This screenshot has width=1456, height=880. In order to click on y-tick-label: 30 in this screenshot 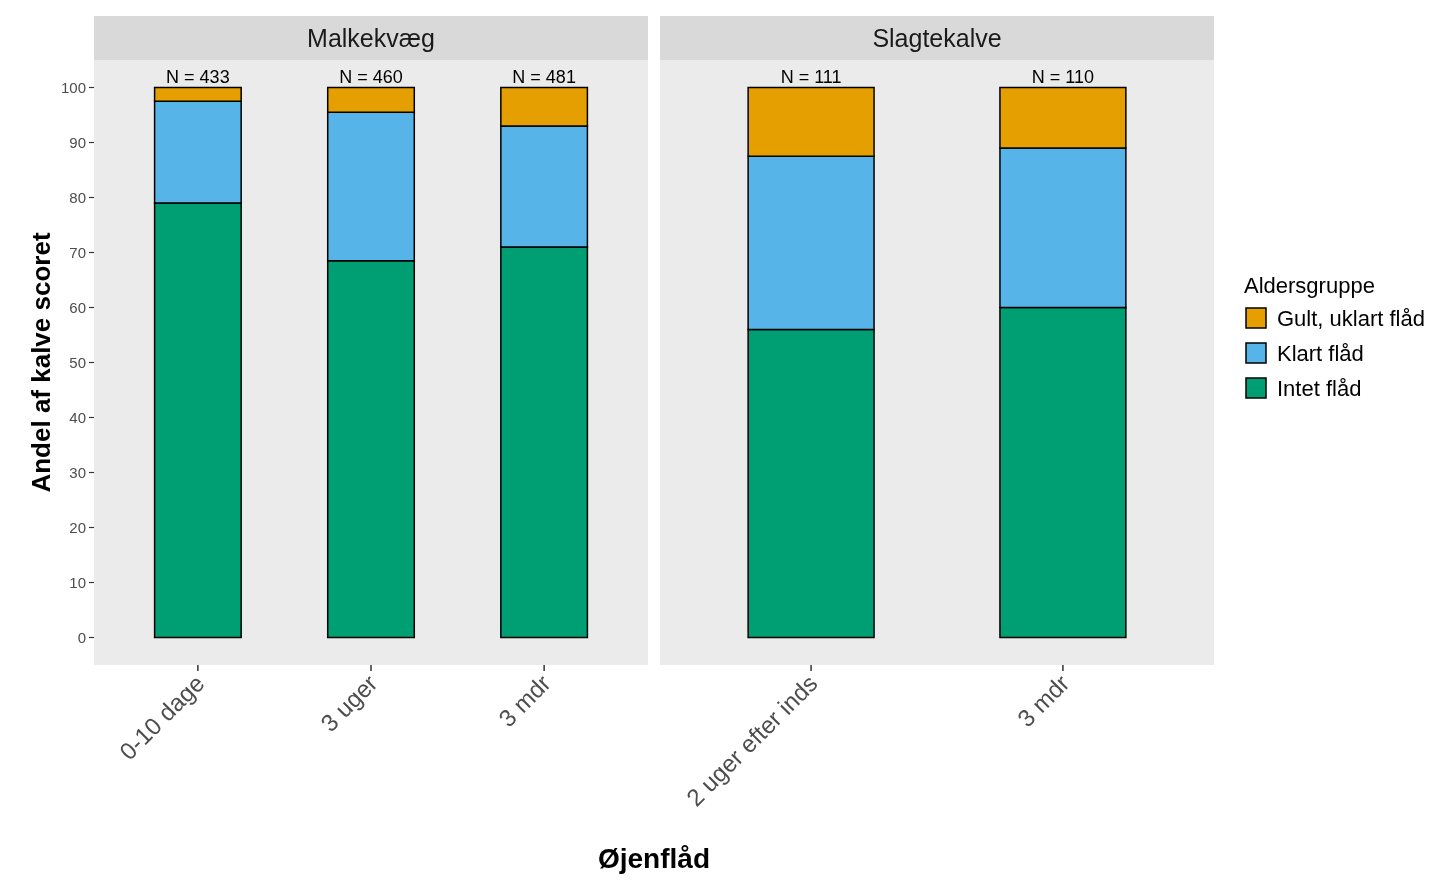, I will do `click(77, 472)`.